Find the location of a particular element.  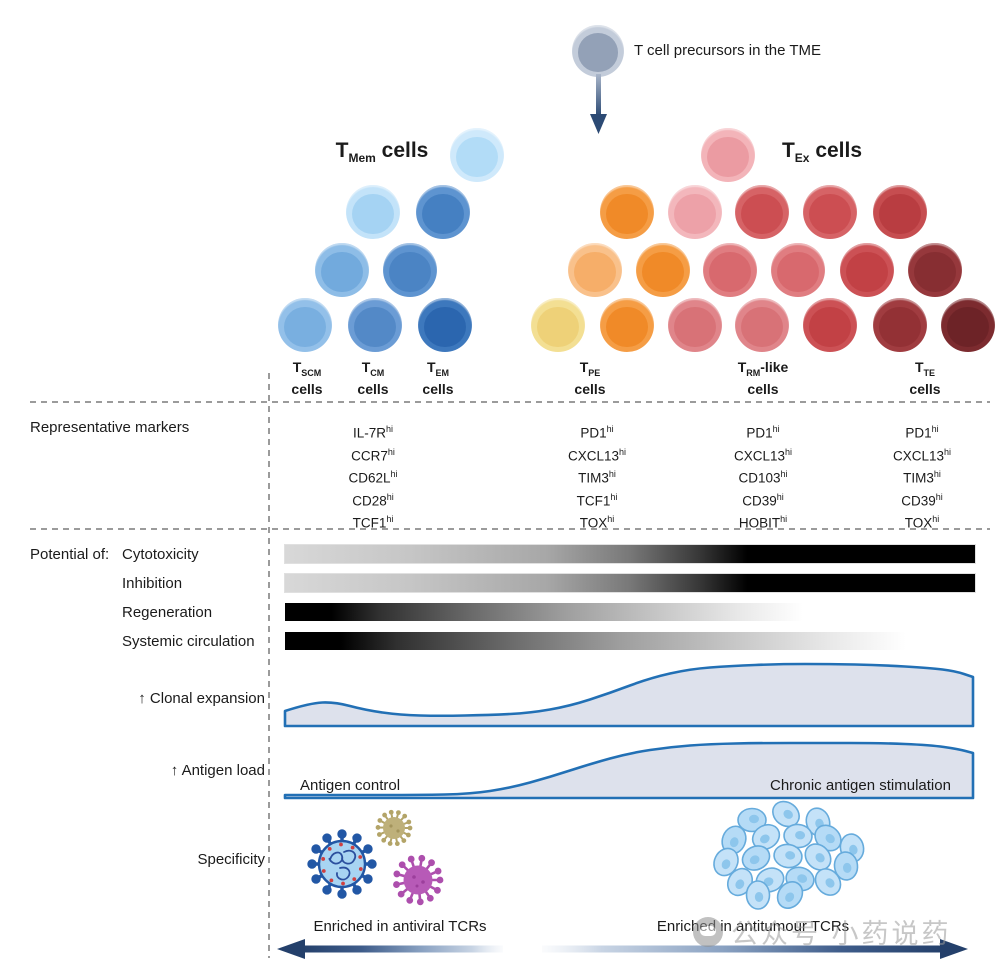

down-arrow-icon is located at coordinates (598, 104).